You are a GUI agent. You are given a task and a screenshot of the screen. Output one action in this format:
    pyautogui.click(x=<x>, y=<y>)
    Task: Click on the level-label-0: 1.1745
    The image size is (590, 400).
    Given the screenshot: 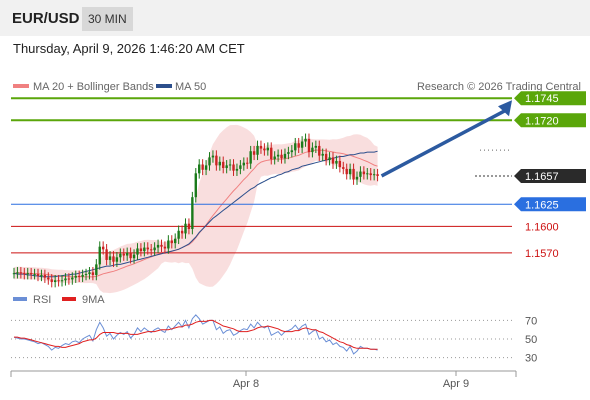 What is the action you would take?
    pyautogui.click(x=542, y=99)
    